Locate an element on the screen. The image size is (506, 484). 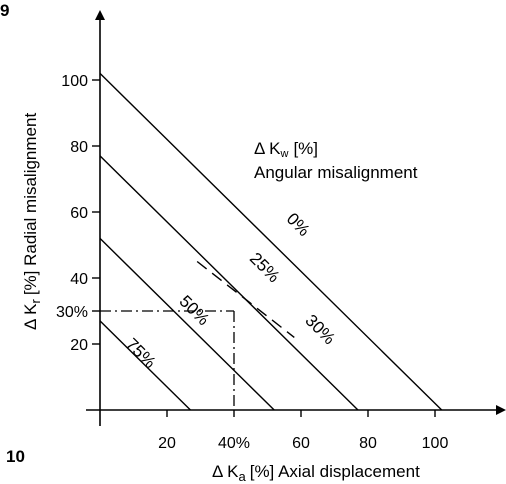
x-tick-label: 80 is located at coordinates (368, 443).